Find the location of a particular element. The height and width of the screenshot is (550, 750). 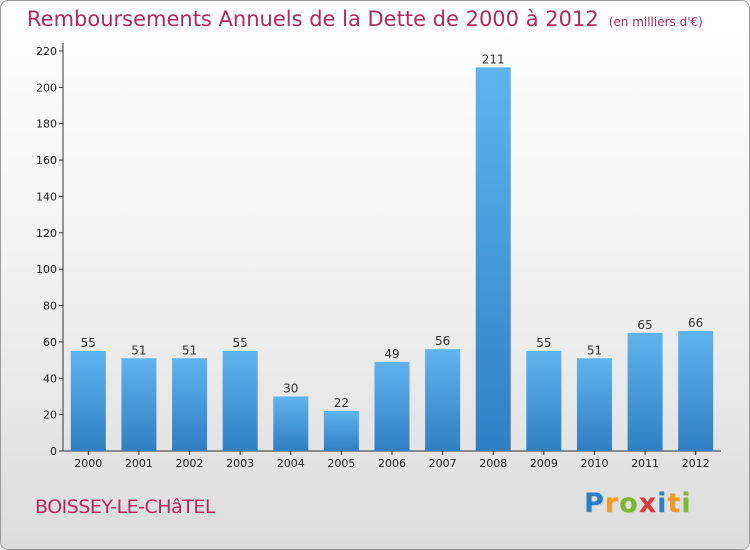

x-tick-label: 2000 is located at coordinates (88, 463).